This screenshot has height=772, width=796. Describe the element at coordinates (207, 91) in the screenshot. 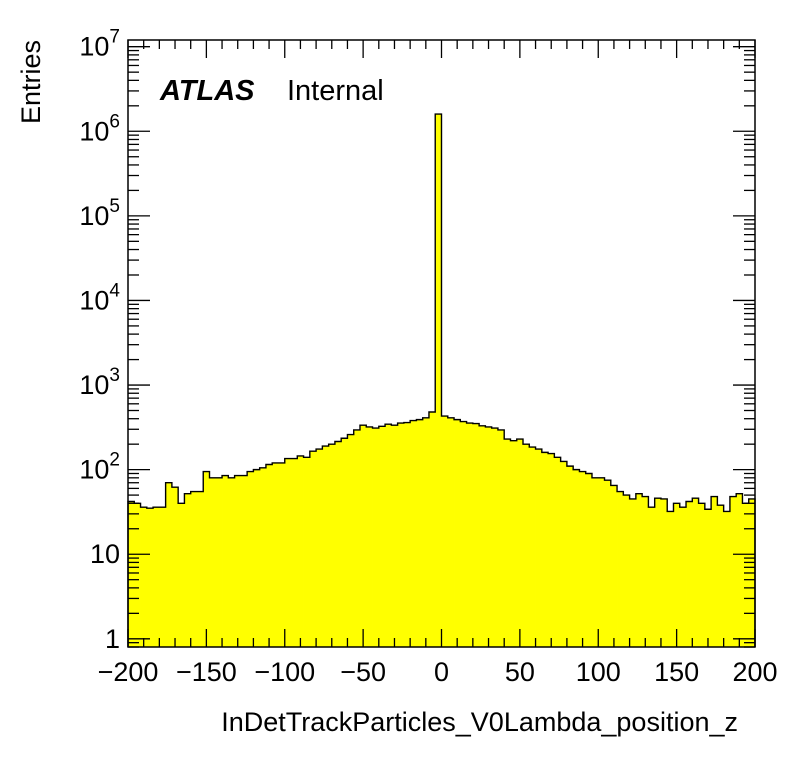

I see `atlas-label: ATLAS` at that location.